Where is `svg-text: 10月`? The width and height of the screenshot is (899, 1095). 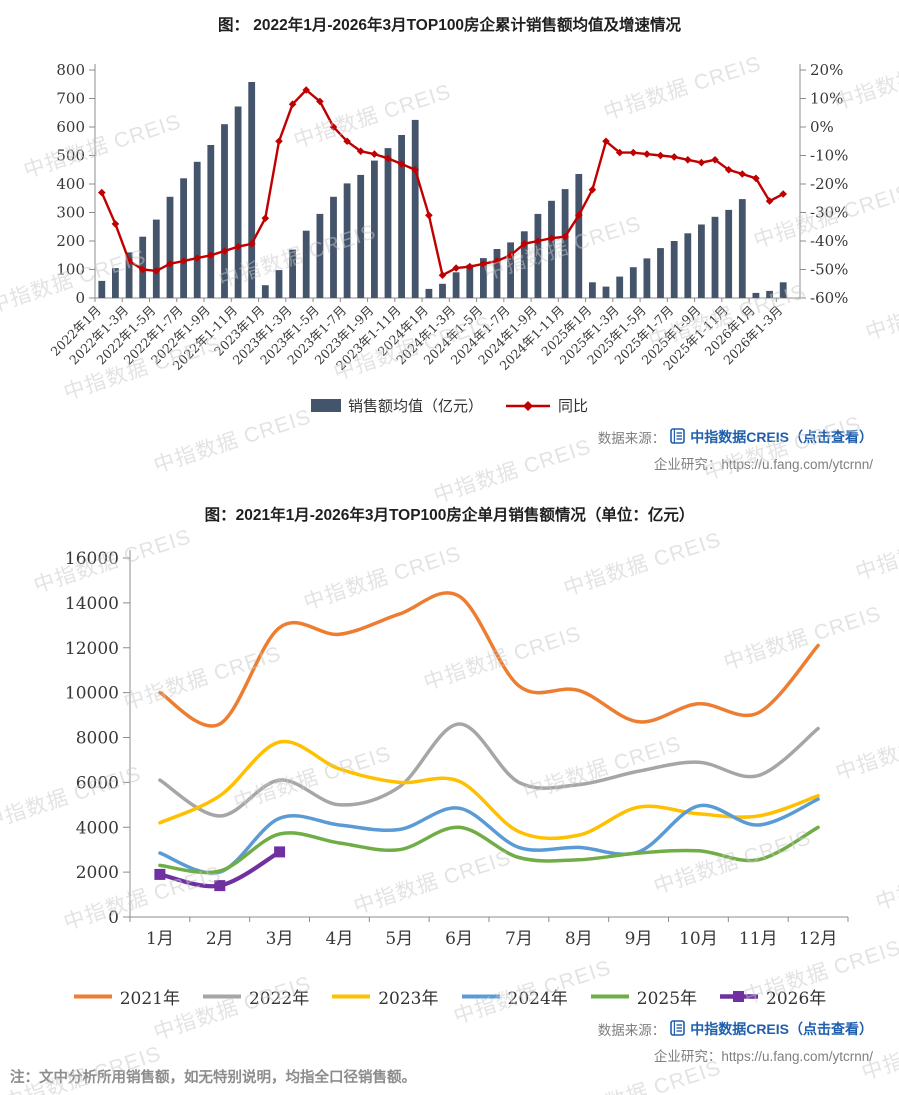
svg-text: 10月 is located at coordinates (698, 939).